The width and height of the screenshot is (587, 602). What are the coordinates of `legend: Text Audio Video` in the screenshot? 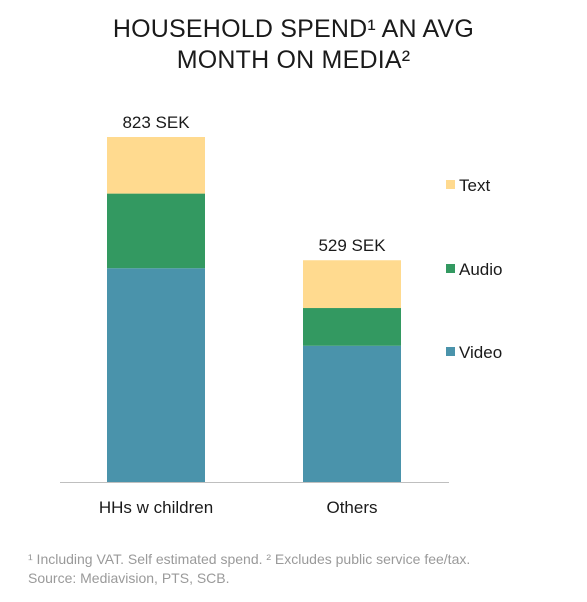 It's located at (474, 269).